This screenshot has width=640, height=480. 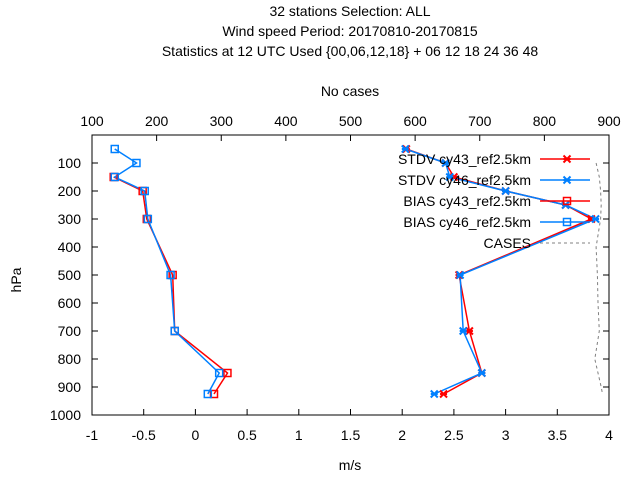 I want to click on x-tick-label: 3, so click(x=506, y=435).